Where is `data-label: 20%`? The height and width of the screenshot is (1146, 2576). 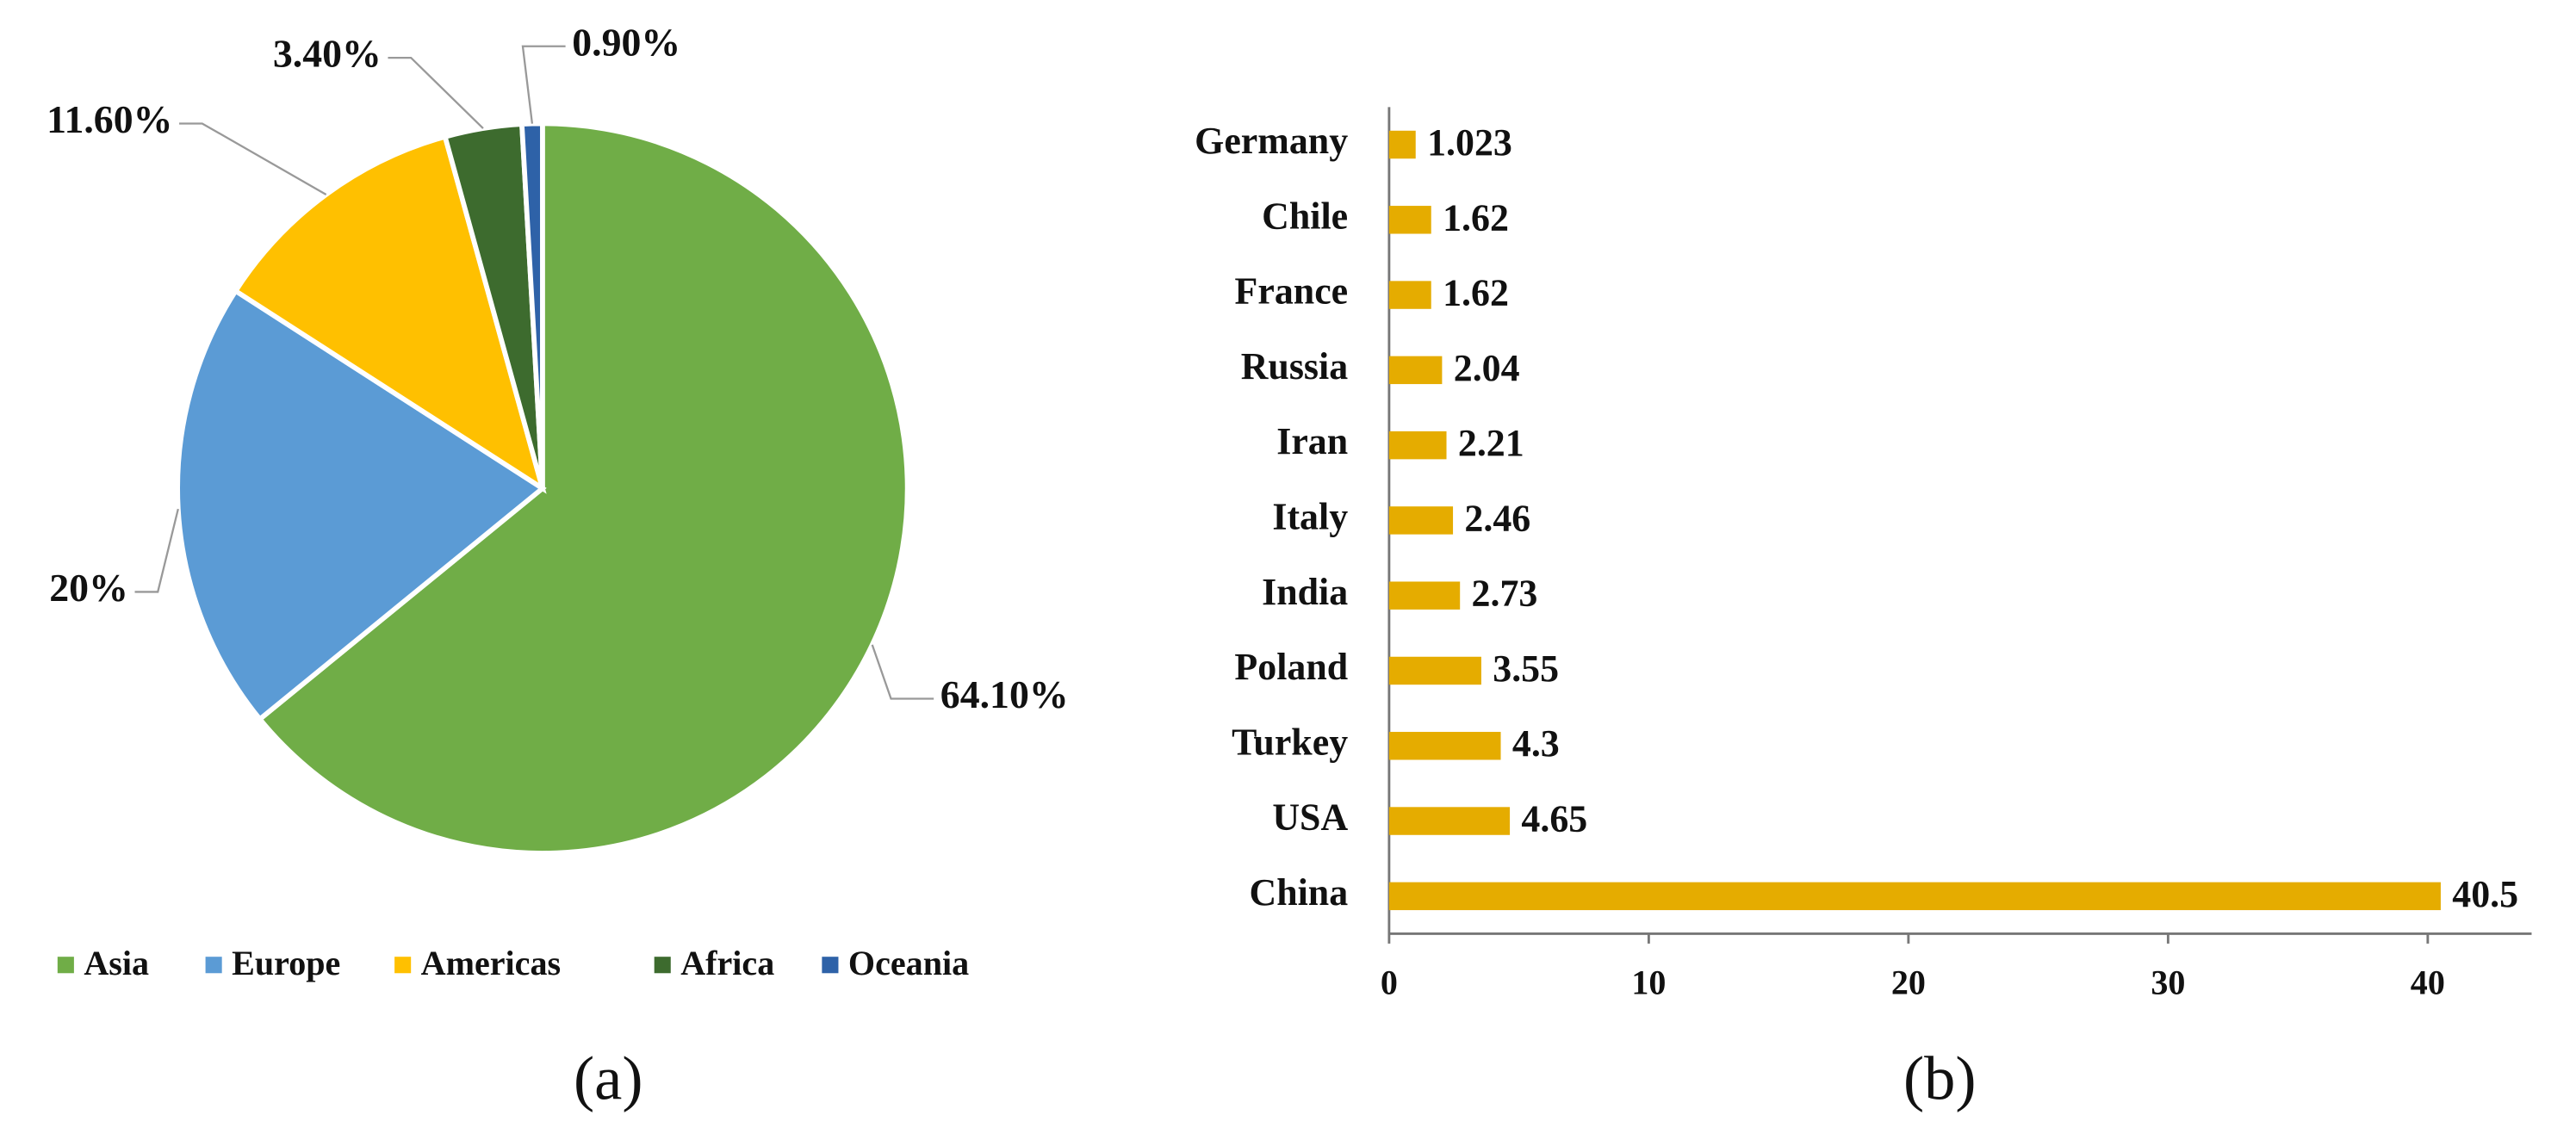 data-label: 20% is located at coordinates (88, 588).